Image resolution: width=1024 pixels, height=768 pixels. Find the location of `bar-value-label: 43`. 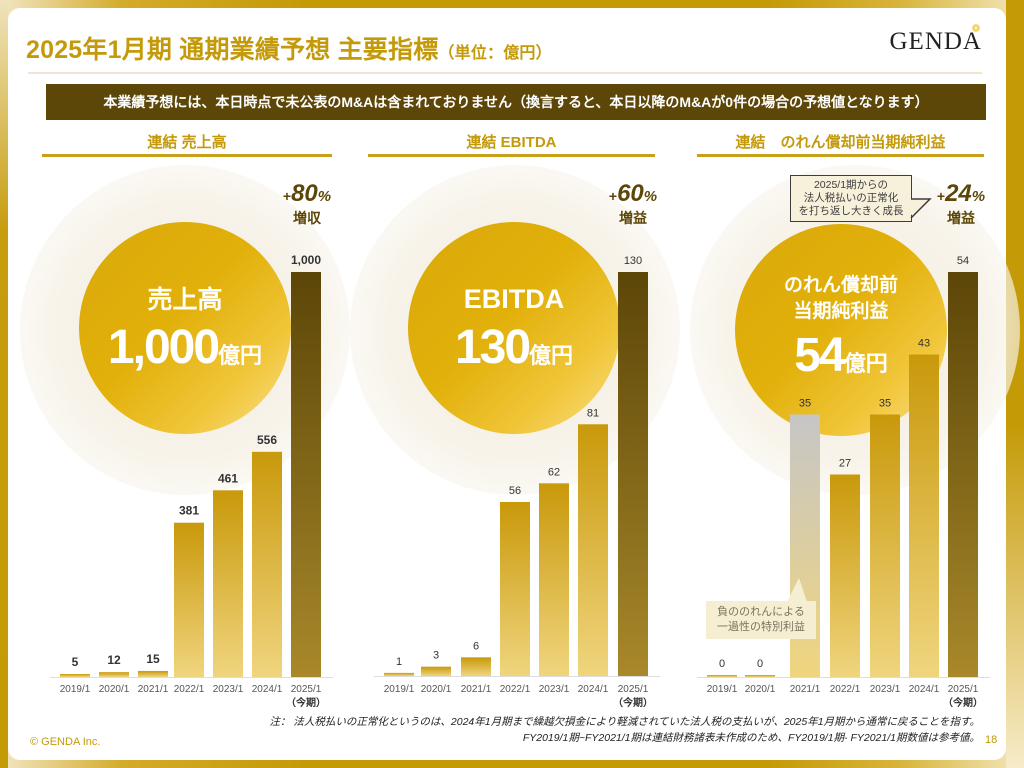

bar-value-label: 43 is located at coordinates (924, 344).